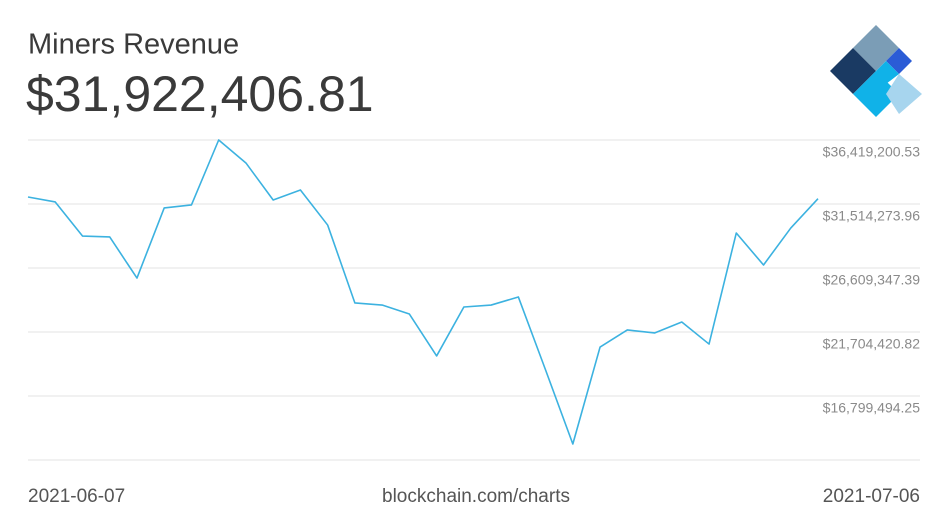 Image resolution: width=951 pixels, height=531 pixels. What do you see at coordinates (76, 496) in the screenshot?
I see `x-tick-label: 2021-06-07` at bounding box center [76, 496].